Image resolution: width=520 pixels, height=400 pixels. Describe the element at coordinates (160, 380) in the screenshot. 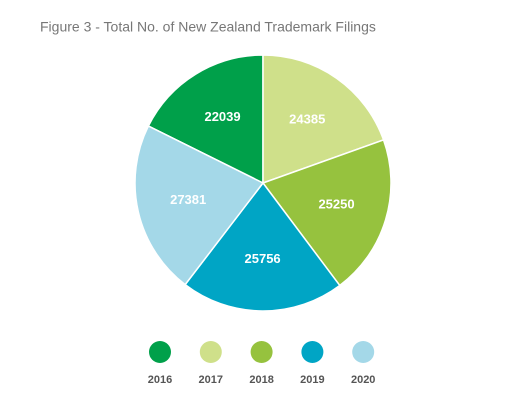

I see `legend-label: 2016` at that location.